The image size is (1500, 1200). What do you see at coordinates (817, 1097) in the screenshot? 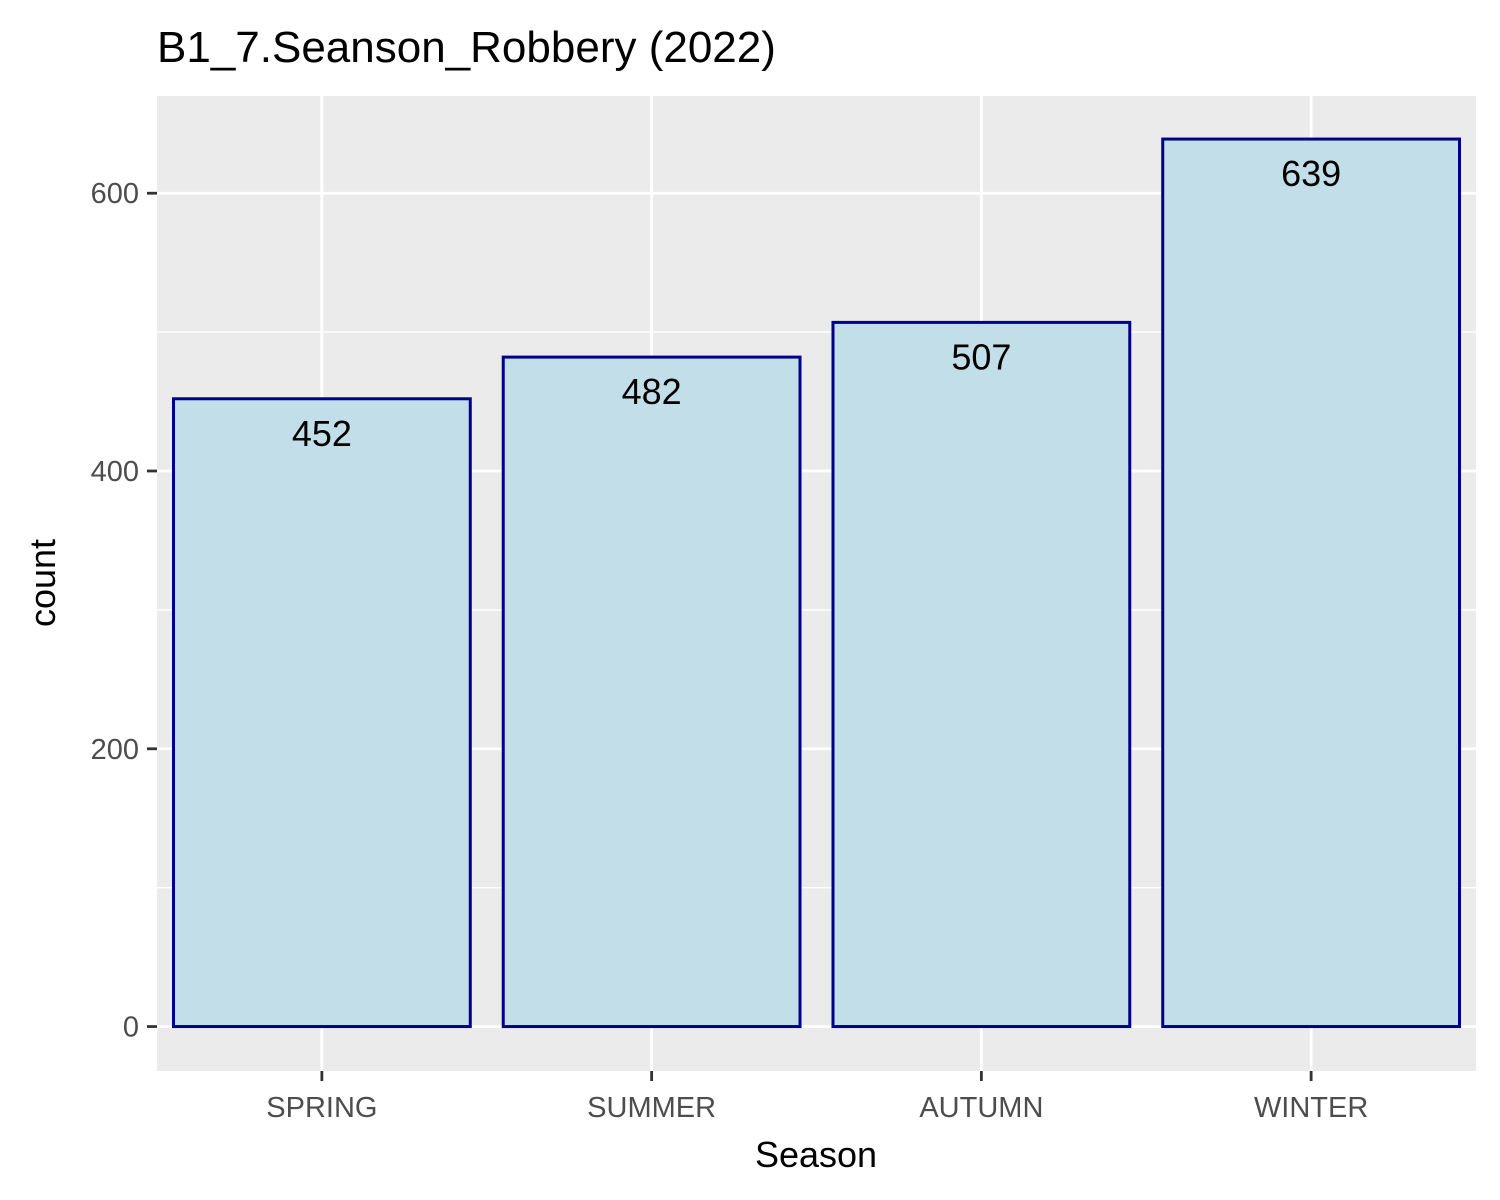
I see `x-axis: SPRING SUMMER AUTUMN WINTER` at bounding box center [817, 1097].